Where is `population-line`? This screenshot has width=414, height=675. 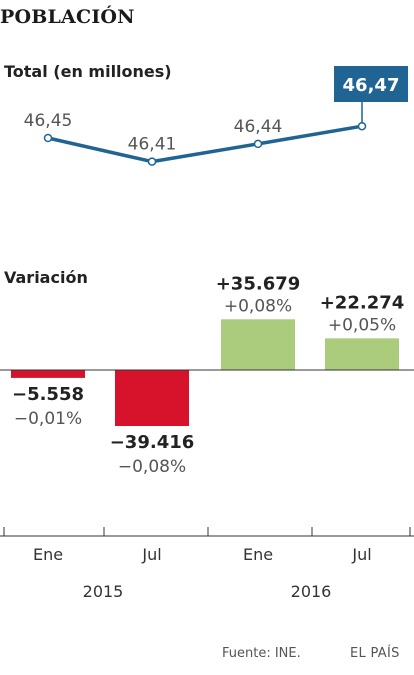 population-line is located at coordinates (205, 144).